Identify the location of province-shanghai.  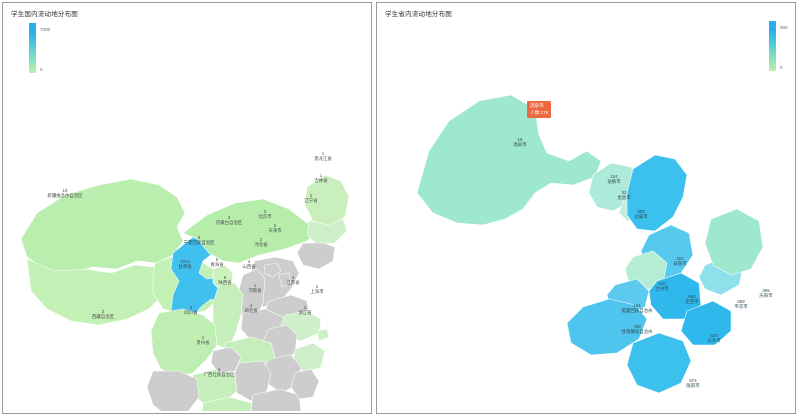
(323, 335).